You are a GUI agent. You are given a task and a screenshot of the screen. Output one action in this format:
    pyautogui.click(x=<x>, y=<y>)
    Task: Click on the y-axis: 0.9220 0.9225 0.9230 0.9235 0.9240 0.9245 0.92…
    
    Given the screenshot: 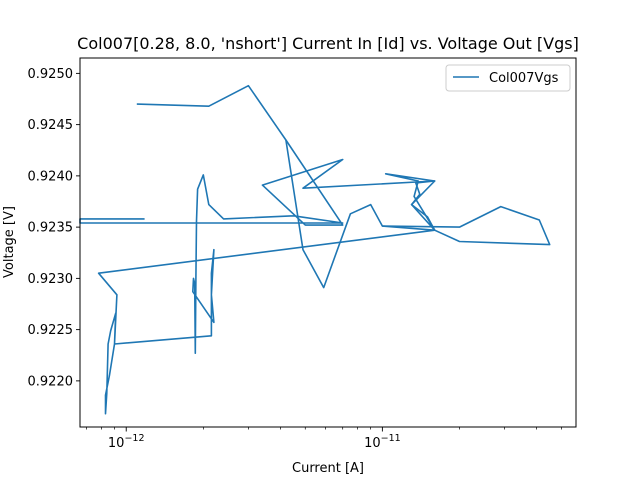 What is the action you would take?
    pyautogui.click(x=54, y=228)
    